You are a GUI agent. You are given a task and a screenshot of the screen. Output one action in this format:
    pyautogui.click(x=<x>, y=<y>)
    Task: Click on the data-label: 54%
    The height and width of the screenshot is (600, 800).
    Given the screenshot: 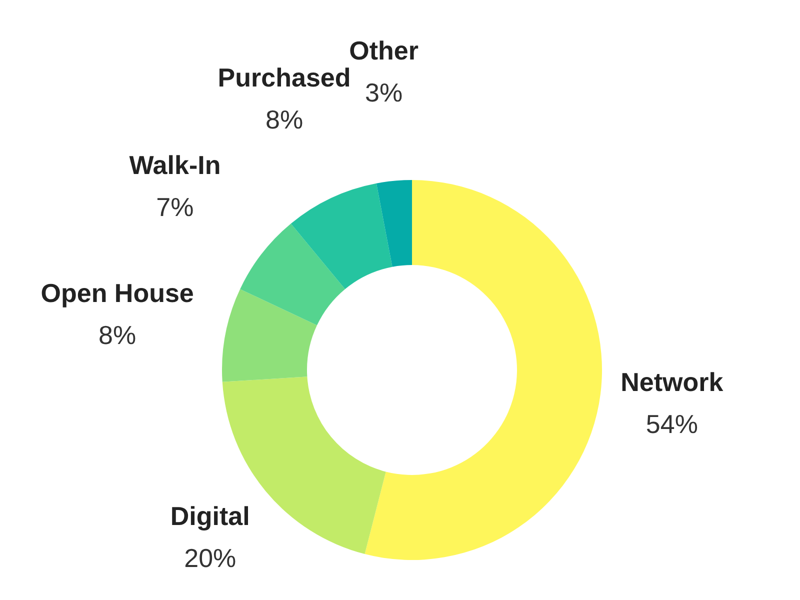 What is the action you would take?
    pyautogui.click(x=672, y=423)
    